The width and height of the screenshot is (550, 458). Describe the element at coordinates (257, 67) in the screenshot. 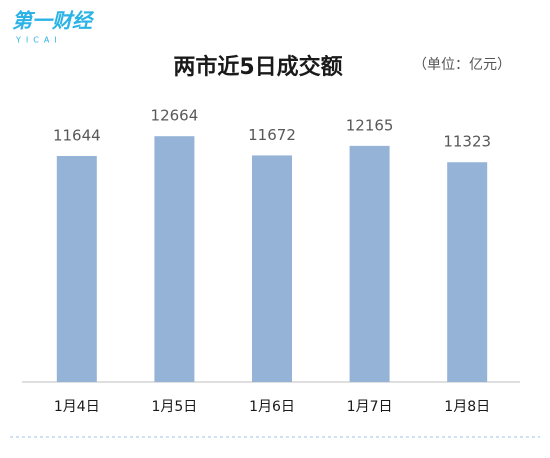

I see `chart-title: 两市近5日成交额` at that location.